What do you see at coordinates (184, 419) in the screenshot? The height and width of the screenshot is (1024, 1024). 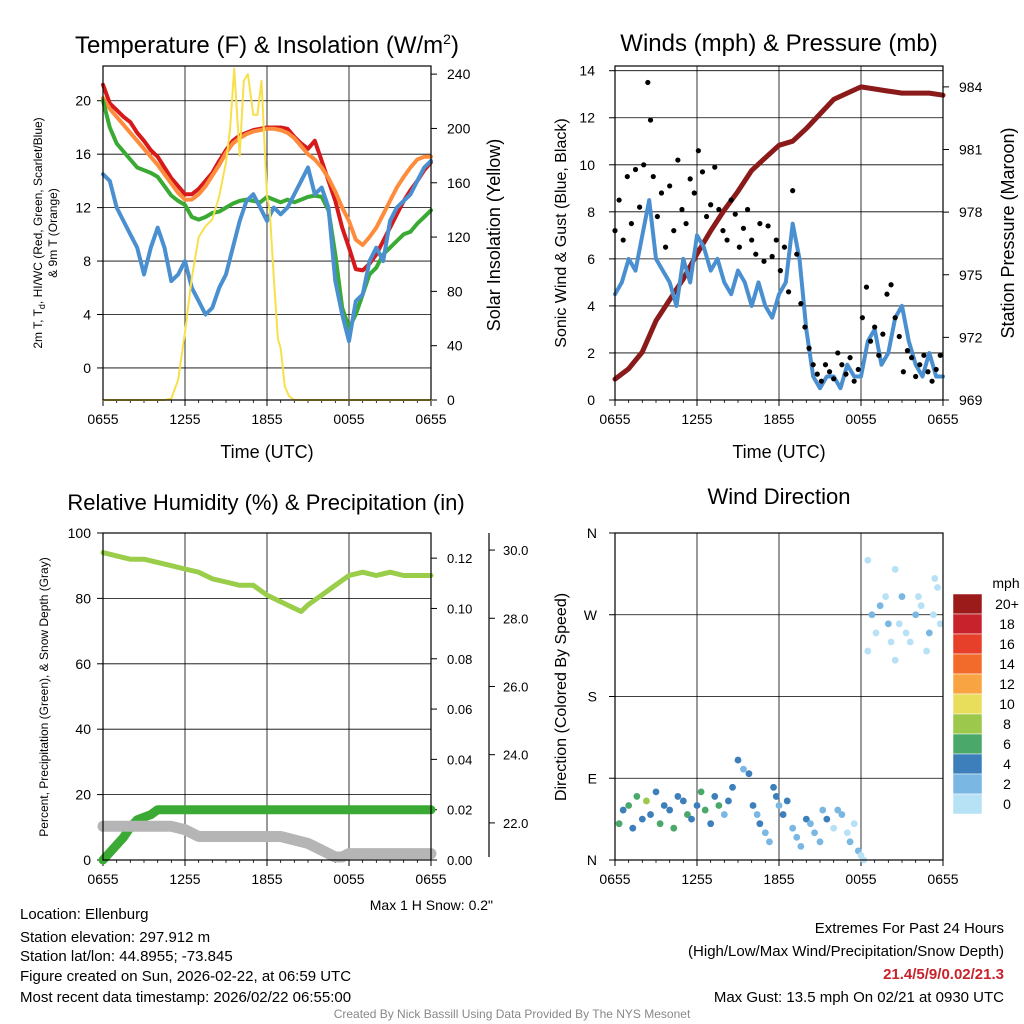 I see `temp-x-tick-label: 1255` at bounding box center [184, 419].